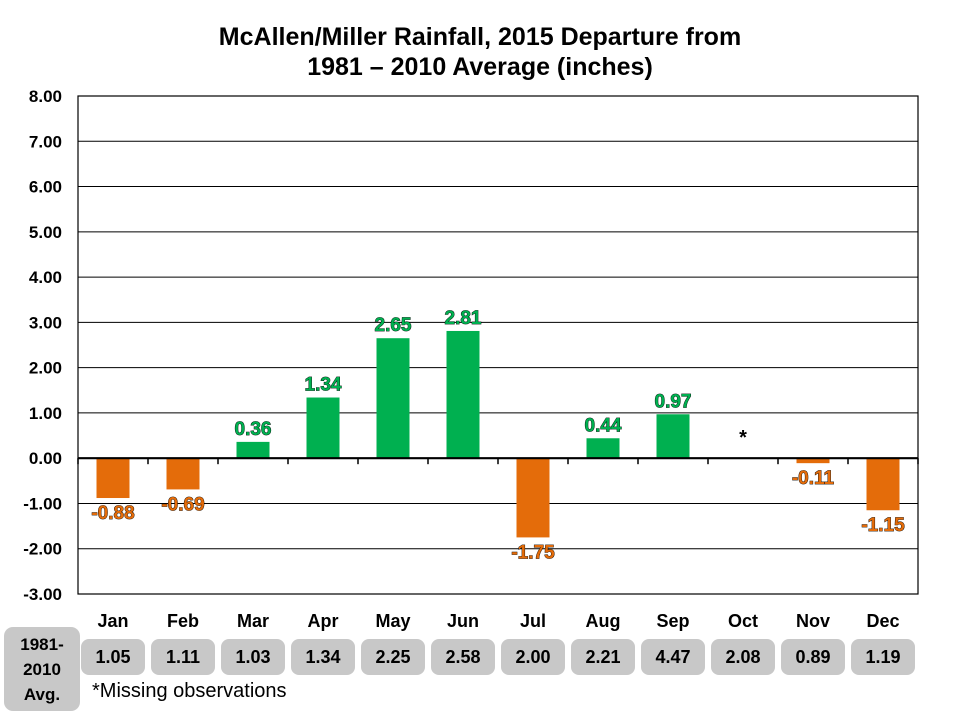  I want to click on chart-title-line-2: 1981 – 2010 Average (inches), so click(480, 67).